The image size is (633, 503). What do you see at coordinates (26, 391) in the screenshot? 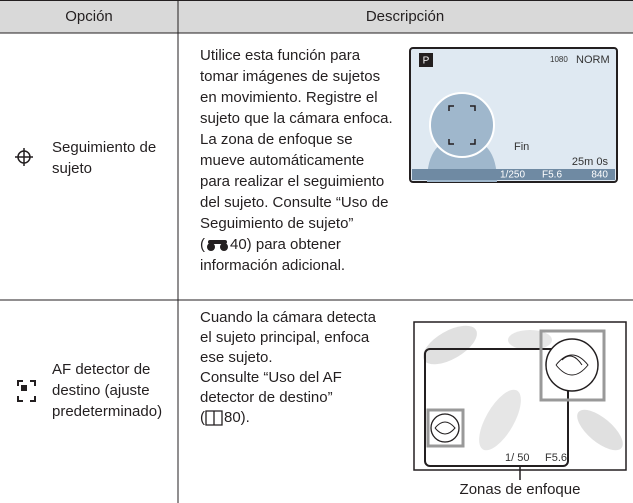
I see `target-icon` at bounding box center [26, 391].